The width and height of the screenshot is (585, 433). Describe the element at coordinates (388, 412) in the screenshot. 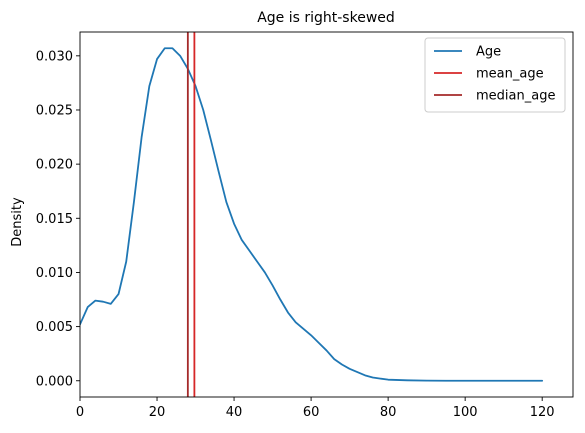

I see `x-tick-label: 80` at that location.